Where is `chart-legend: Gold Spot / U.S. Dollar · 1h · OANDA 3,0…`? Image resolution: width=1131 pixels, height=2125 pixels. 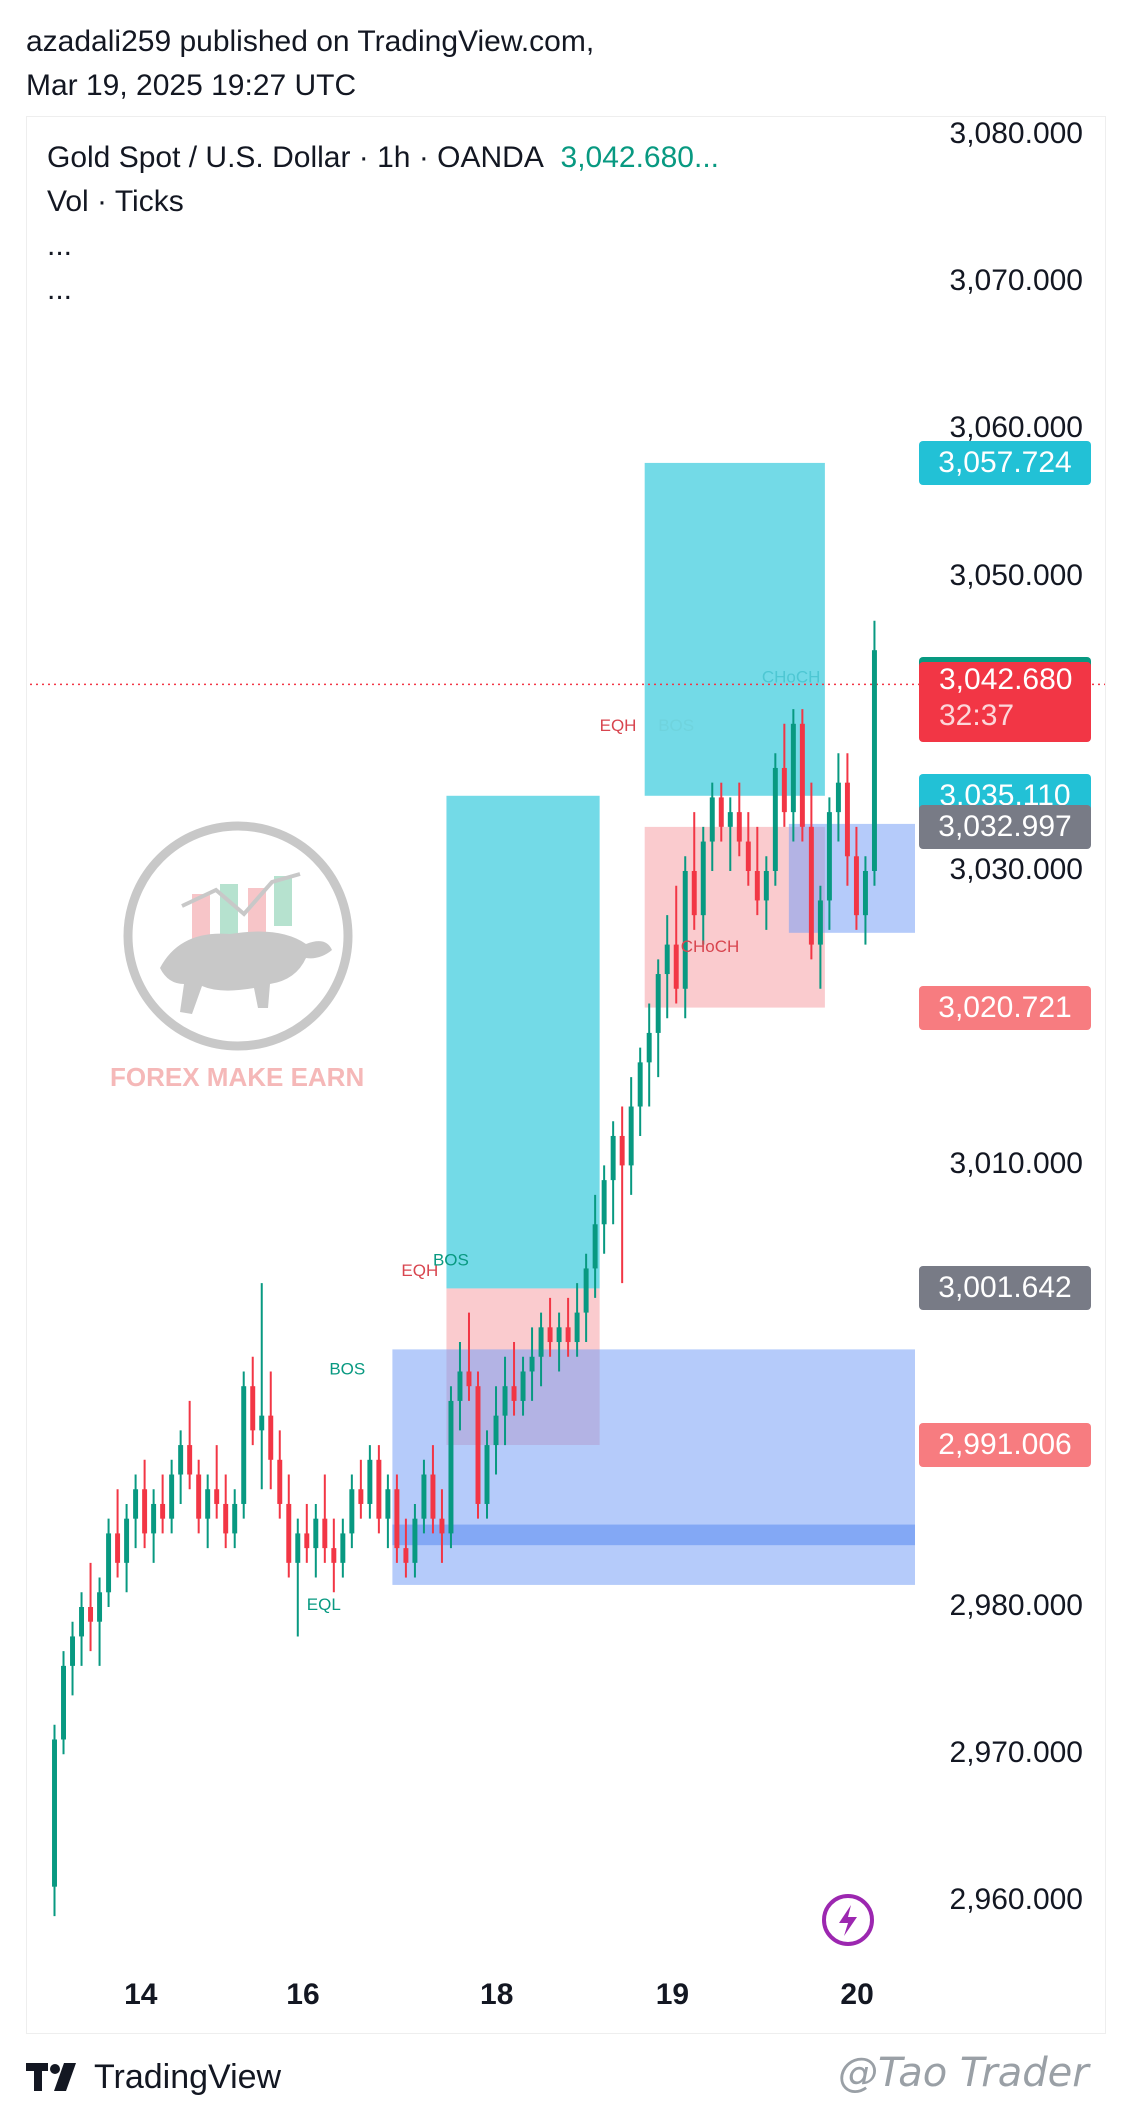 chart-legend: Gold Spot / U.S. Dollar · 1h · OANDA 3,0… is located at coordinates (383, 224).